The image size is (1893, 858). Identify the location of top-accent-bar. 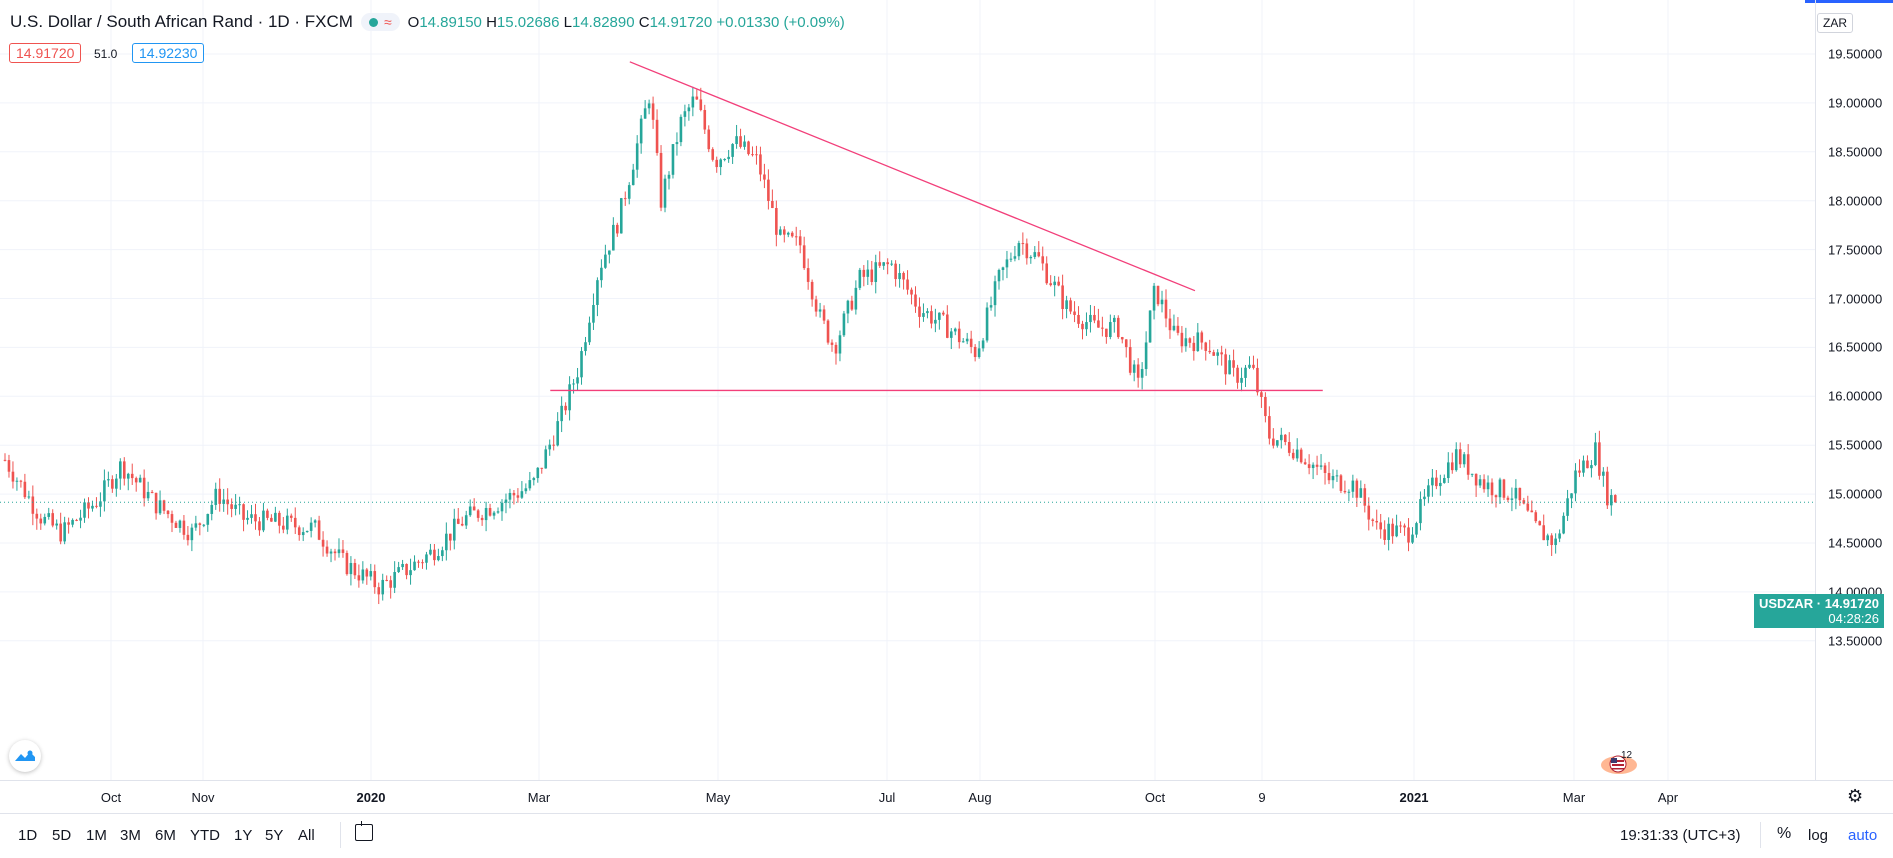
(1849, 1).